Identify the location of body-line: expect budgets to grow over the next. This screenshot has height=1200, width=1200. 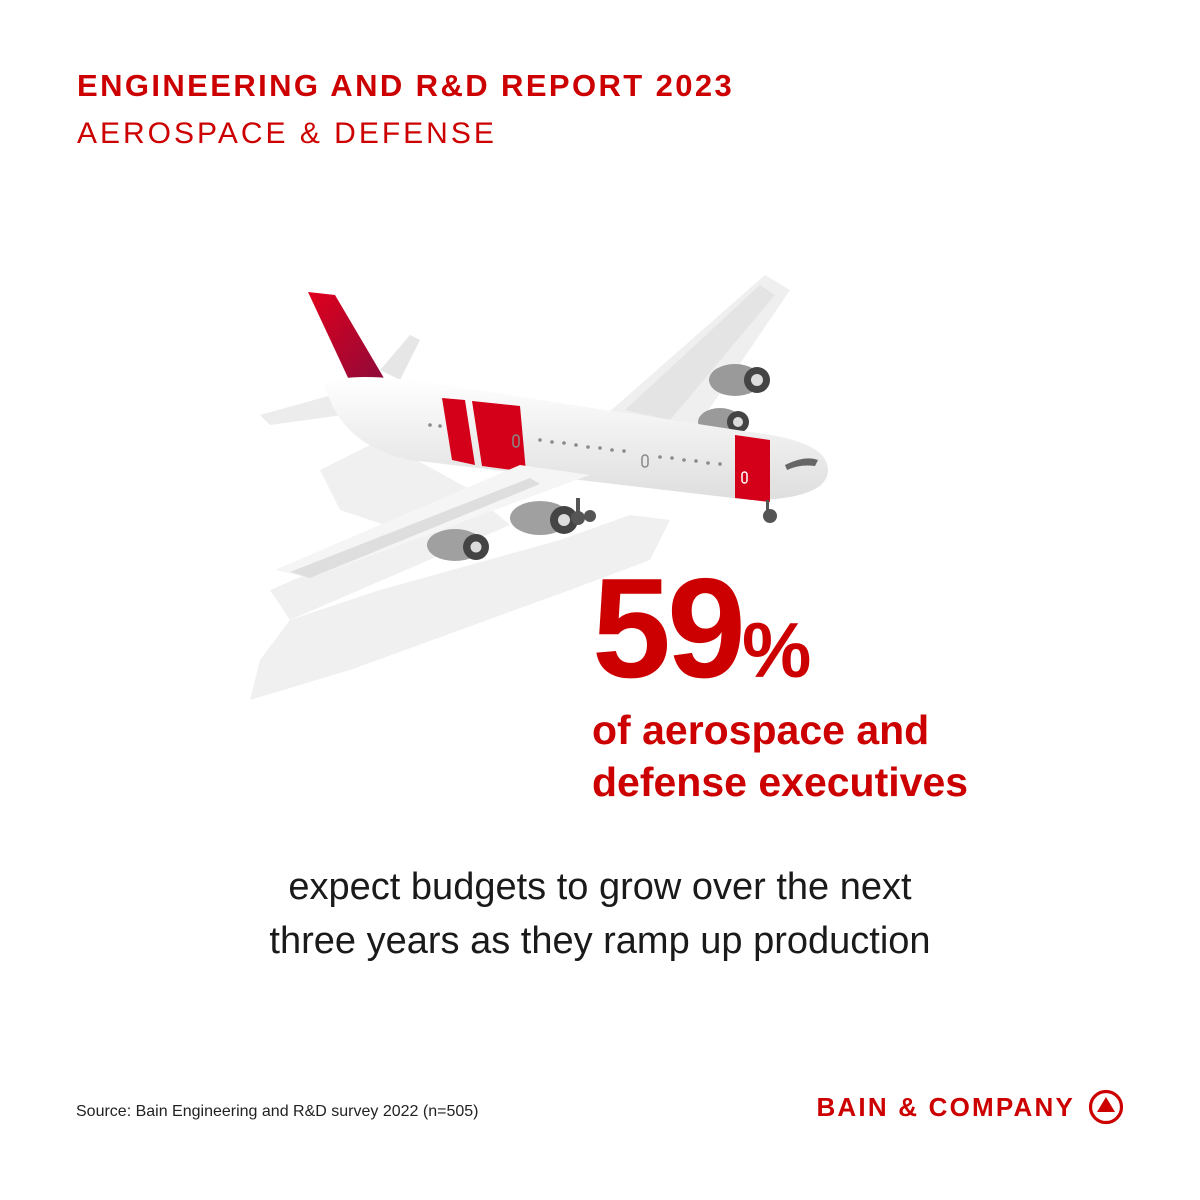
(600, 887).